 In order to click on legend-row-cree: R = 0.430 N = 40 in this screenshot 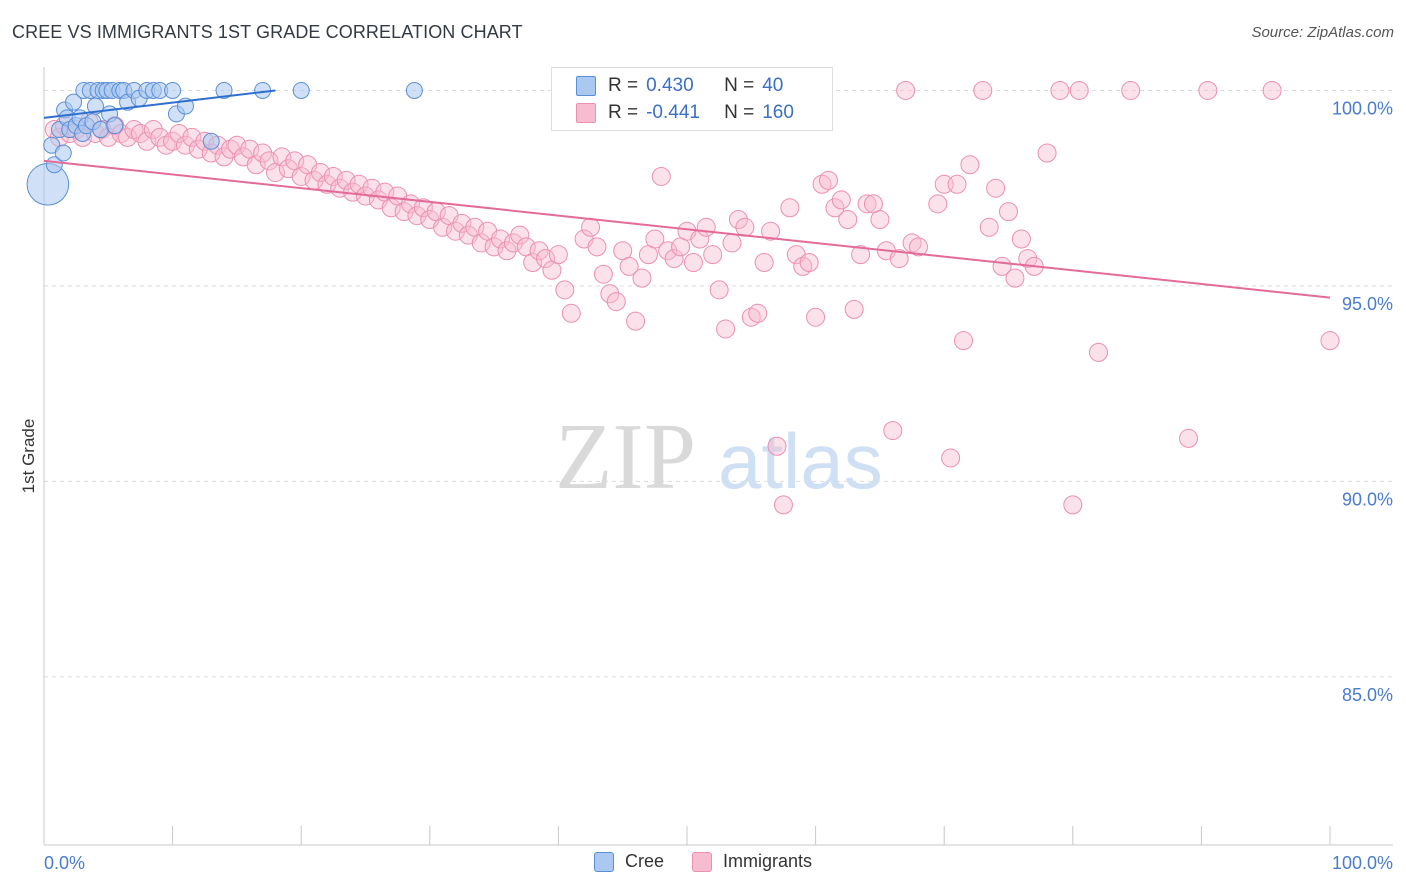, I will do `click(679, 86)`.